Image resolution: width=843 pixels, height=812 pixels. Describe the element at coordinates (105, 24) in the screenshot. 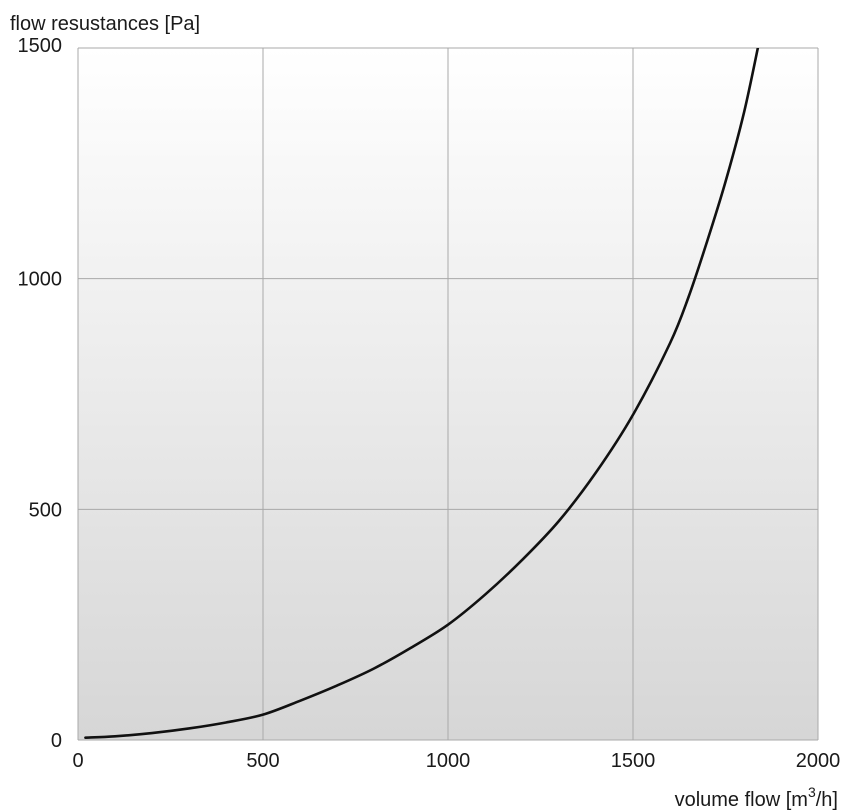

I see `y-axis-label: flow resustances [Pa]` at that location.